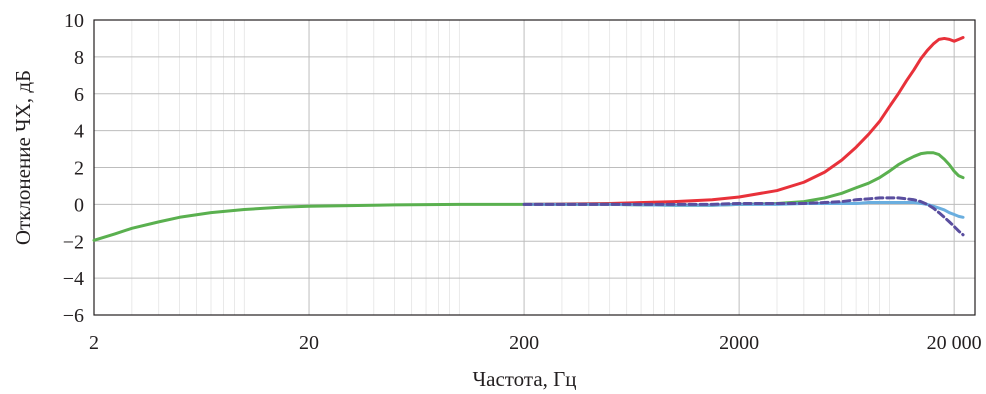 This screenshot has height=394, width=986. Describe the element at coordinates (79, 169) in the screenshot. I see `y-tick-label: 2` at that location.